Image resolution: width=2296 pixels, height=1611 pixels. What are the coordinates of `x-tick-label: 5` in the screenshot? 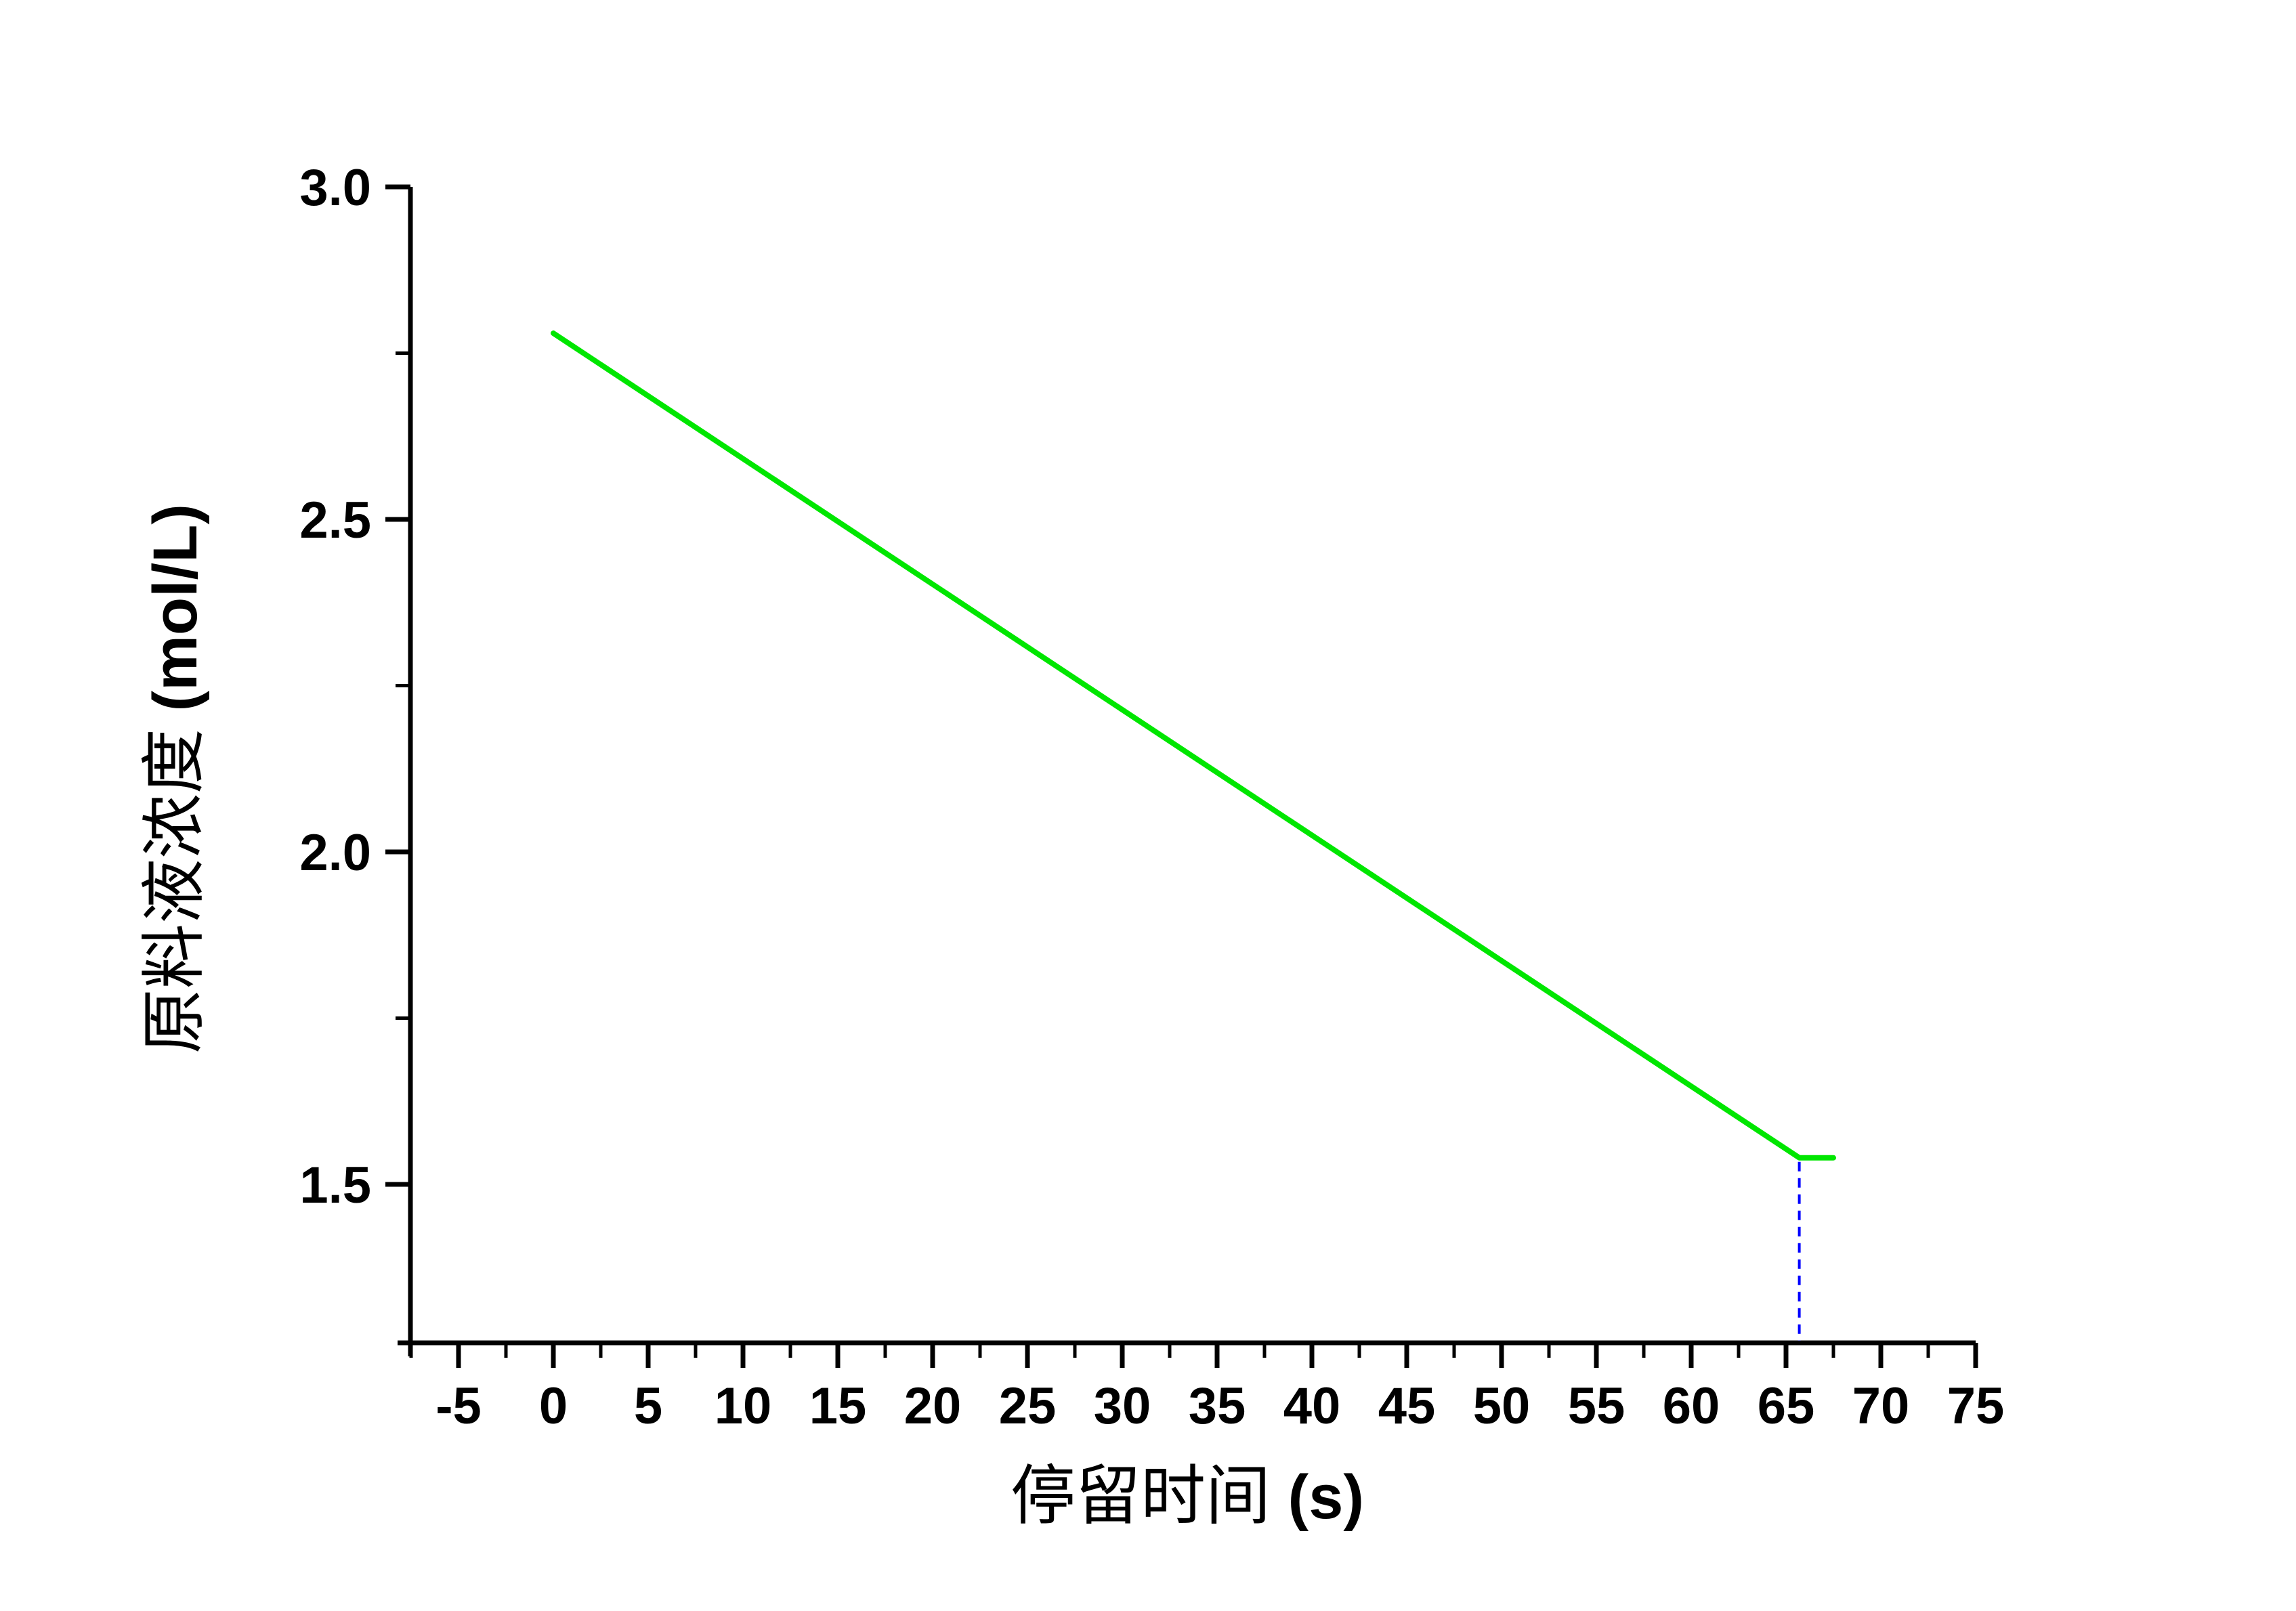 It's located at (648, 1406).